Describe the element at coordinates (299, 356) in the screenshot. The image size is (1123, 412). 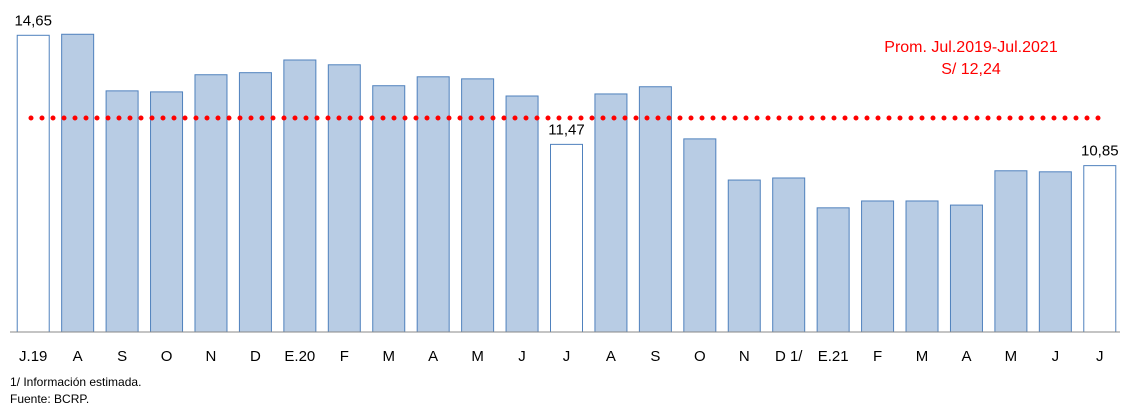
I see `x-tick-label: E.20` at that location.